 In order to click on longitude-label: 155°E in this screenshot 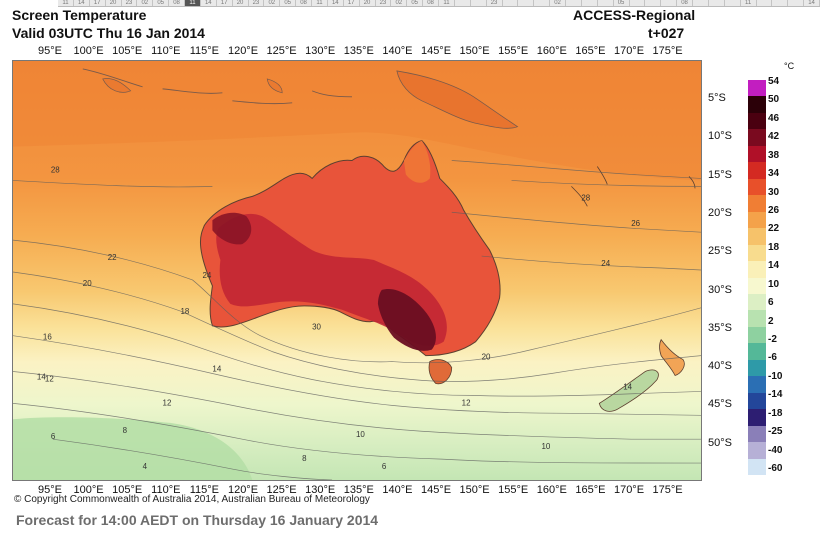, I will do `click(513, 51)`.